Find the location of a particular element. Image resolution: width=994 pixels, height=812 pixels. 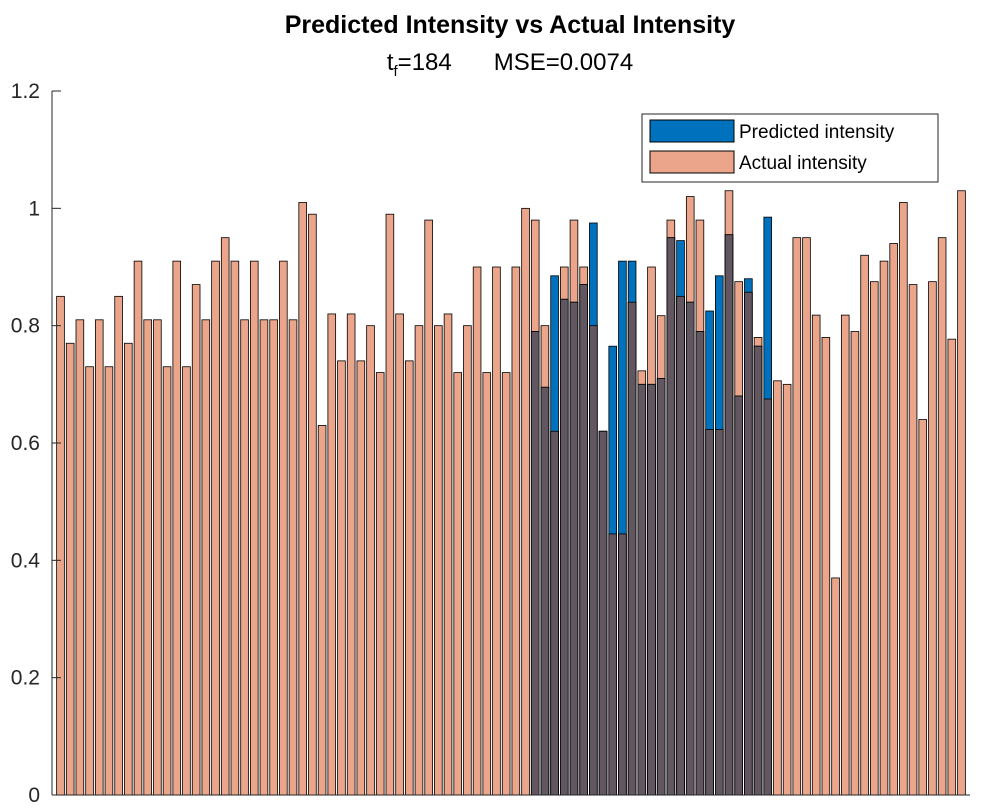

legend: Predicted intensity Actual intensity is located at coordinates (790, 148).